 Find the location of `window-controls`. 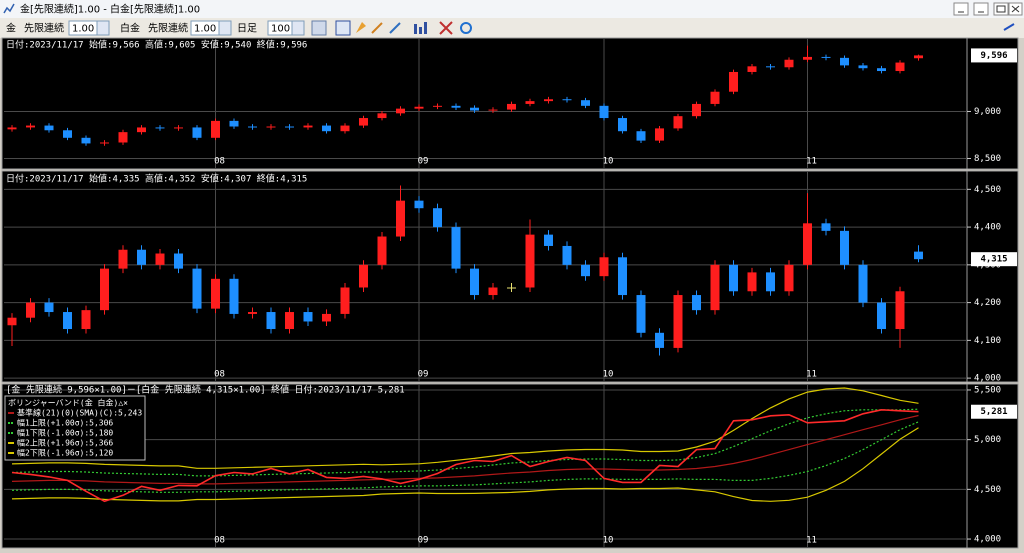

window-controls is located at coordinates (988, 9).